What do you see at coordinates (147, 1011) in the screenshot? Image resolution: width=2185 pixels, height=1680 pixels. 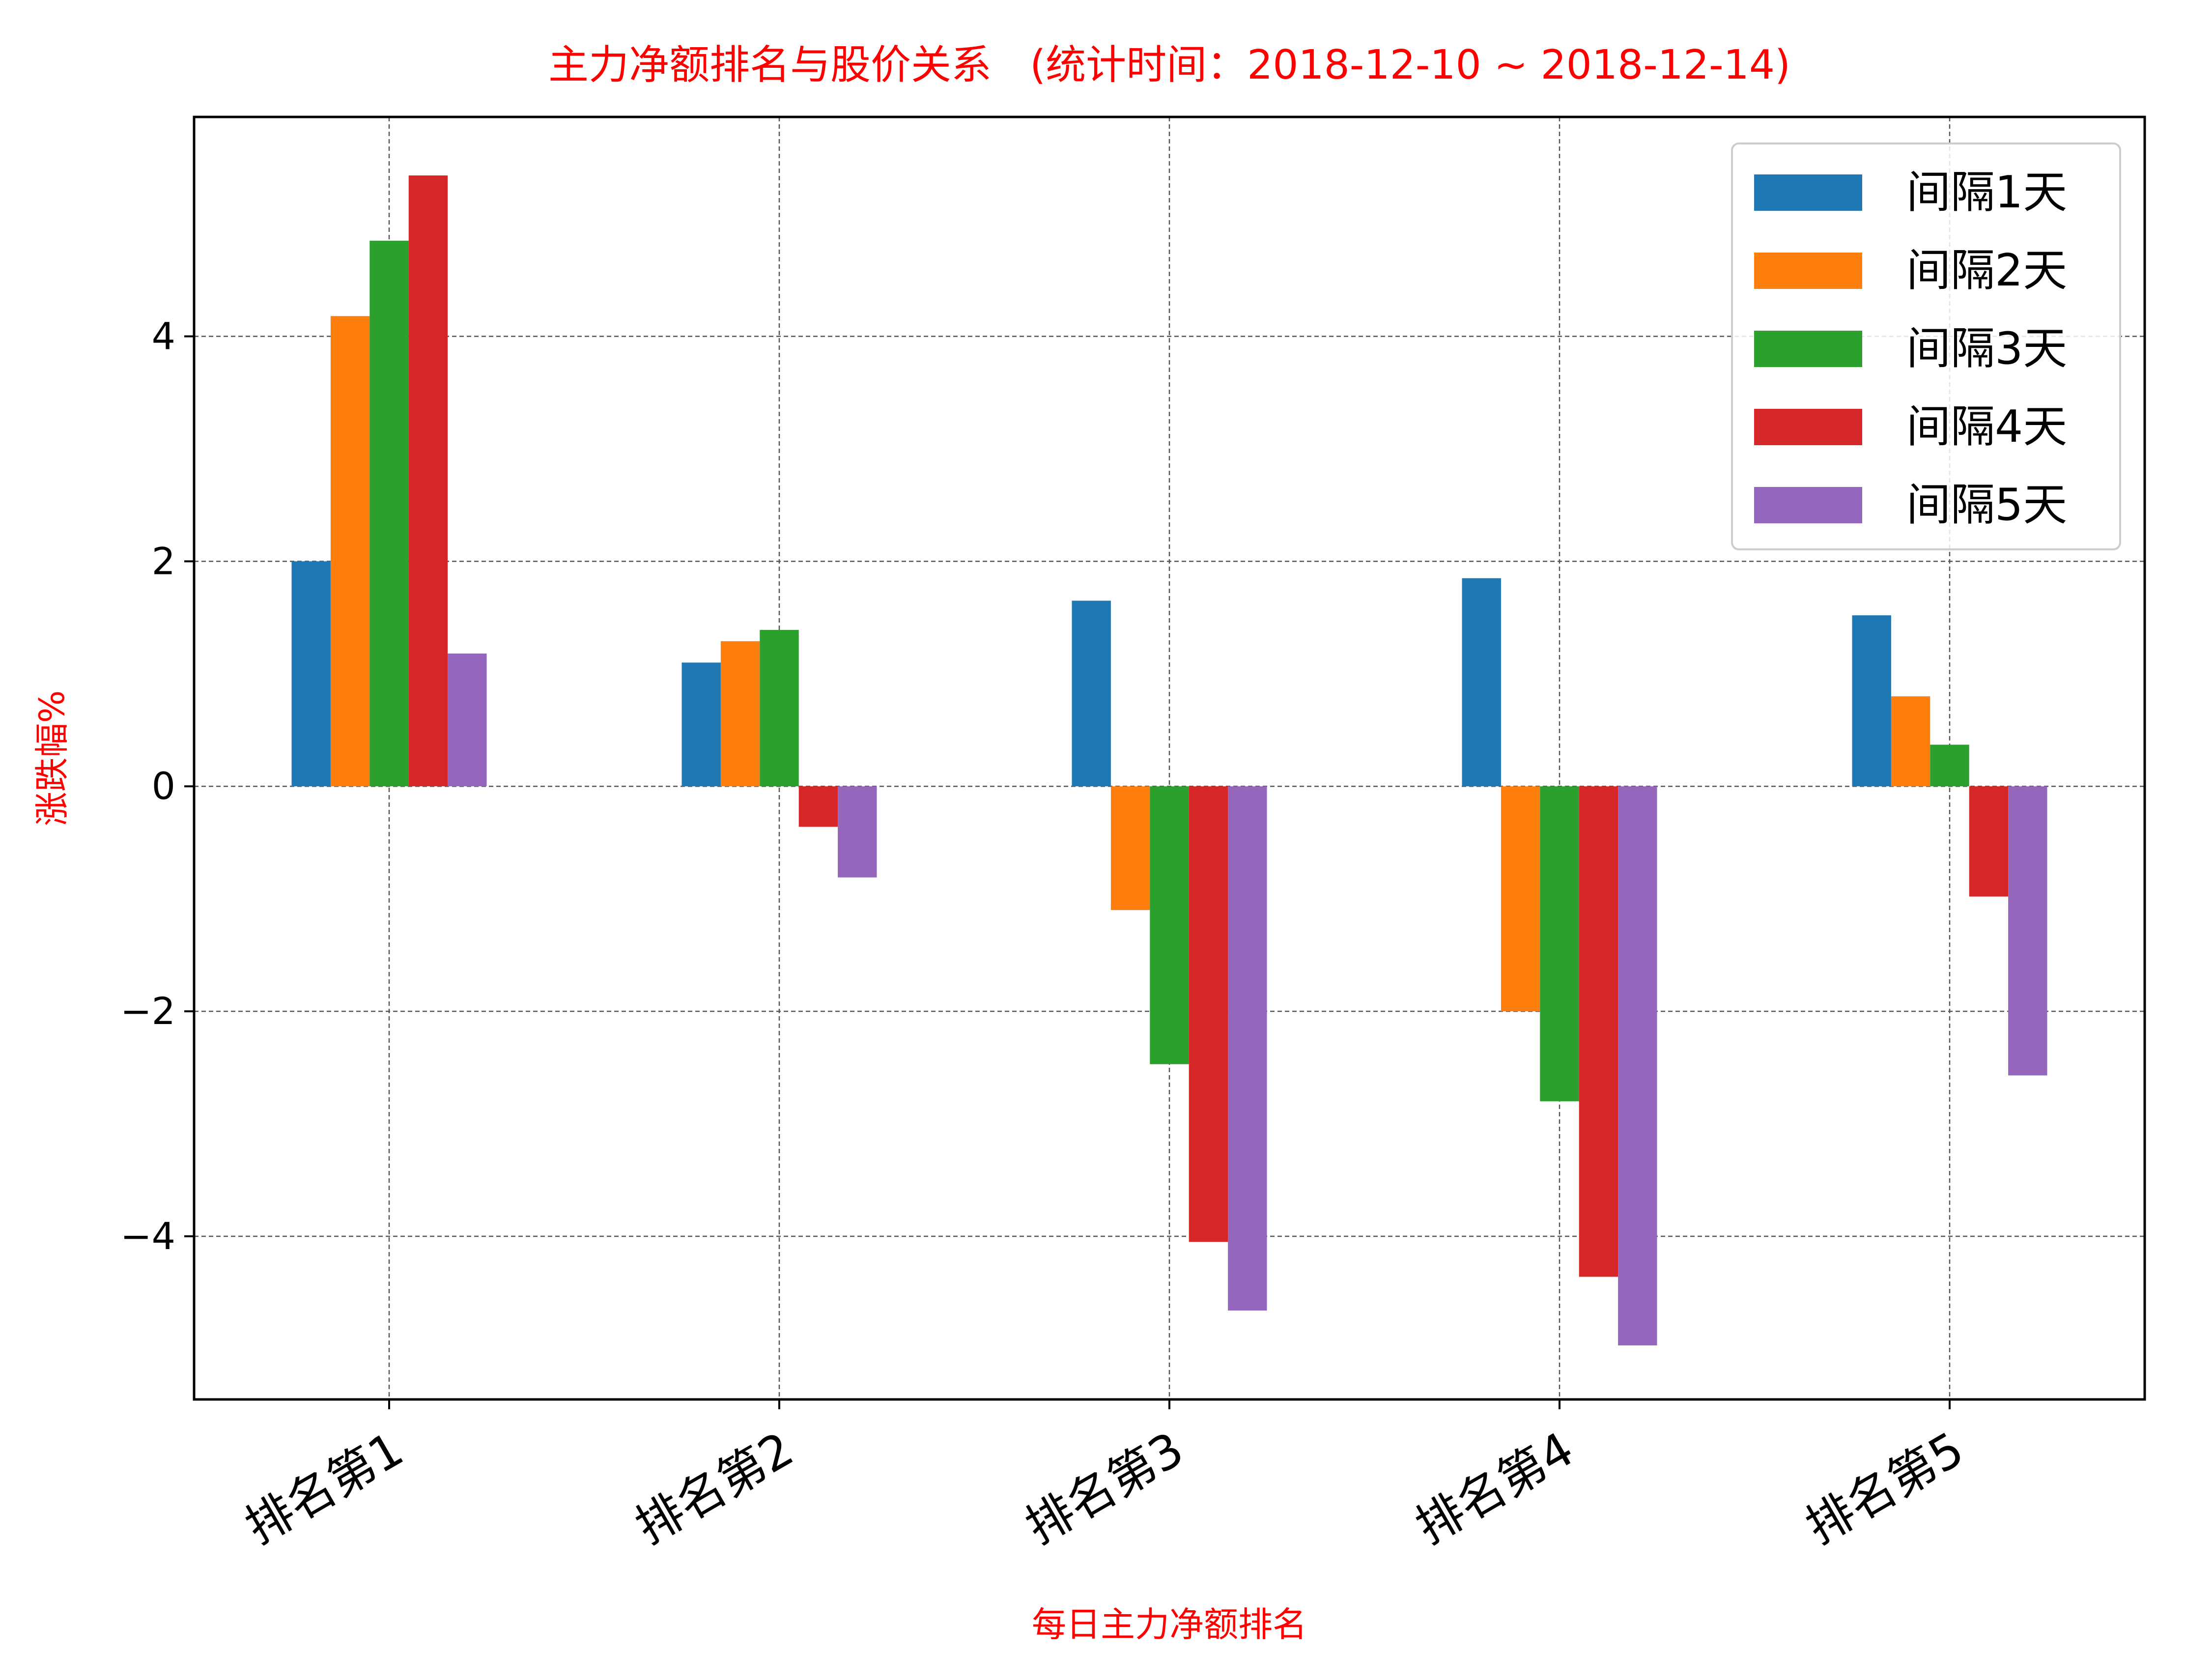 I see `y-tick-label: −2` at bounding box center [147, 1011].